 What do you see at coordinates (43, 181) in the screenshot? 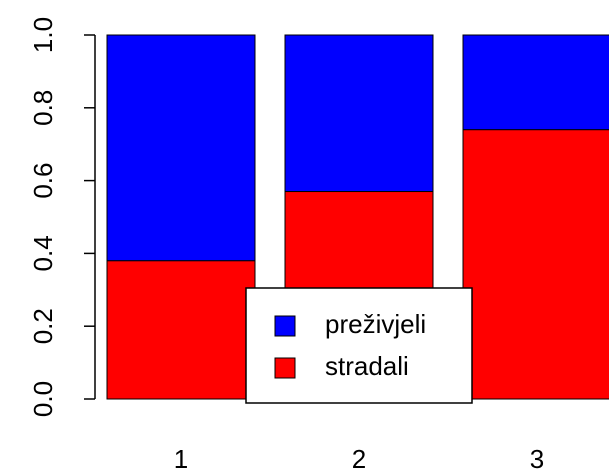
I see `y-tick-label: 0.6` at bounding box center [43, 181].